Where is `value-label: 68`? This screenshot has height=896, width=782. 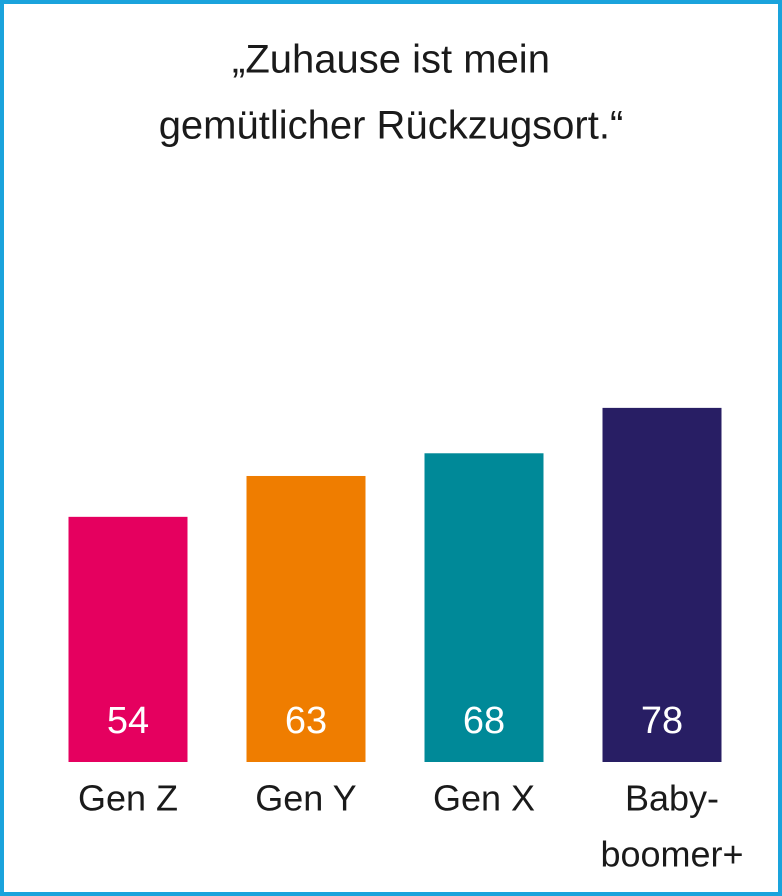 value-label: 68 is located at coordinates (484, 721).